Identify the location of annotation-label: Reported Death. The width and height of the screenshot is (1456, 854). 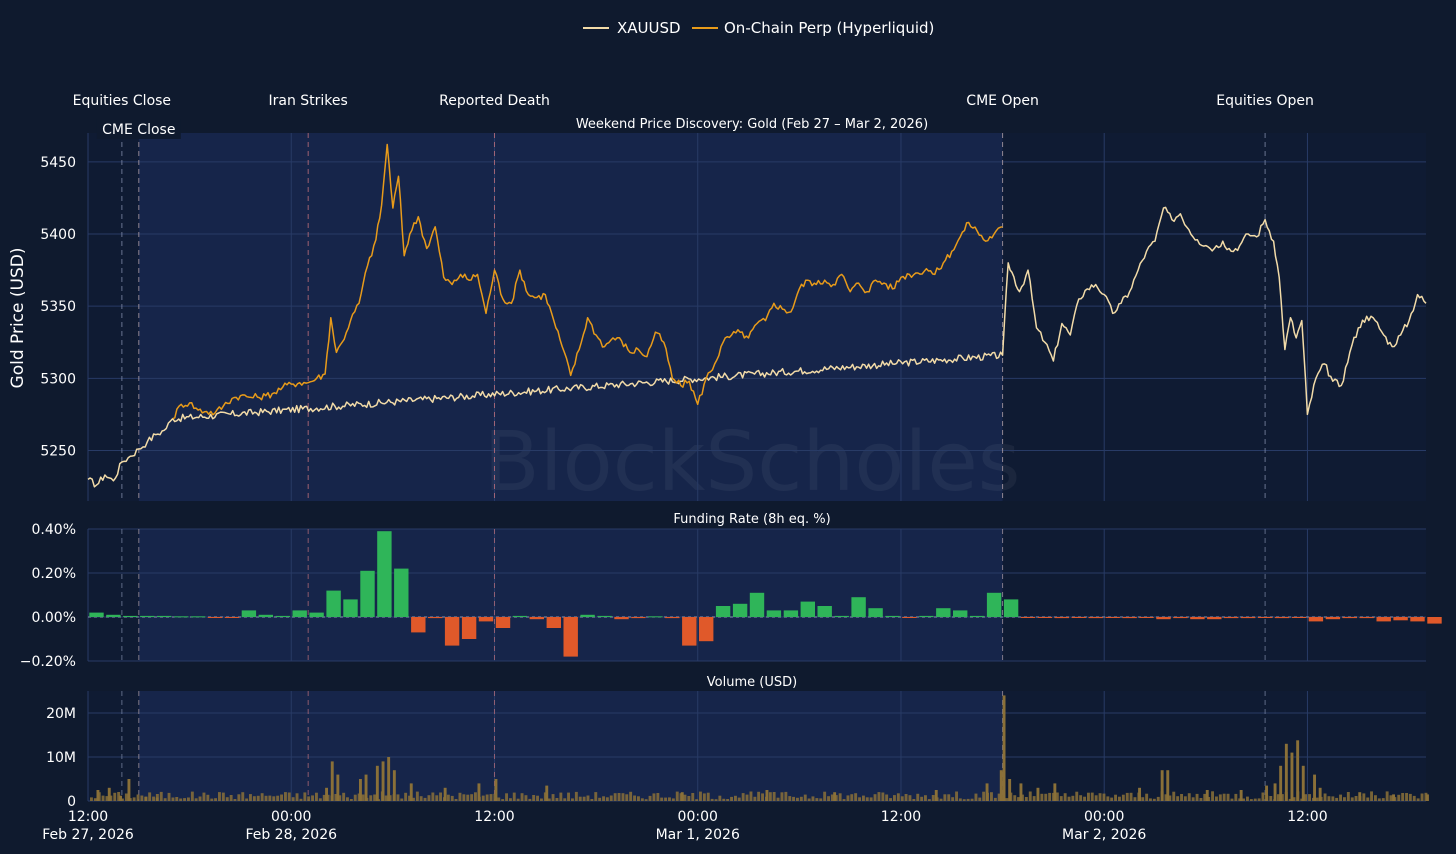
(494, 101).